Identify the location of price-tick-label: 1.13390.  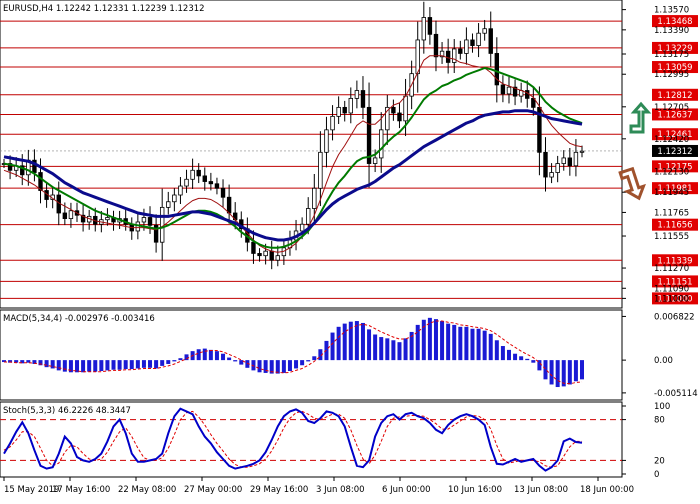
(671, 31).